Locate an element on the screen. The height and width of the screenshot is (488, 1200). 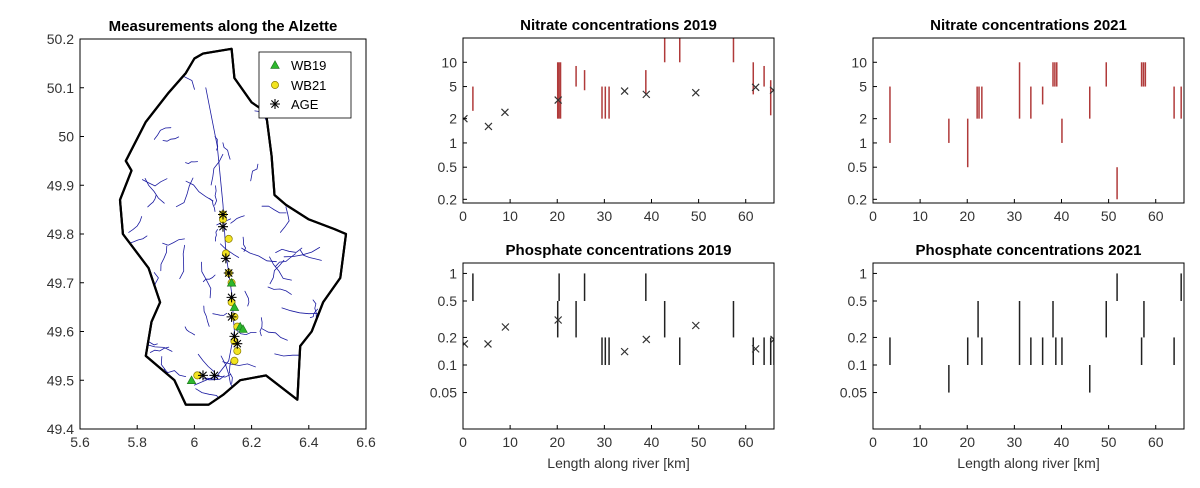
legend-age-label: AGE is located at coordinates (305, 104).